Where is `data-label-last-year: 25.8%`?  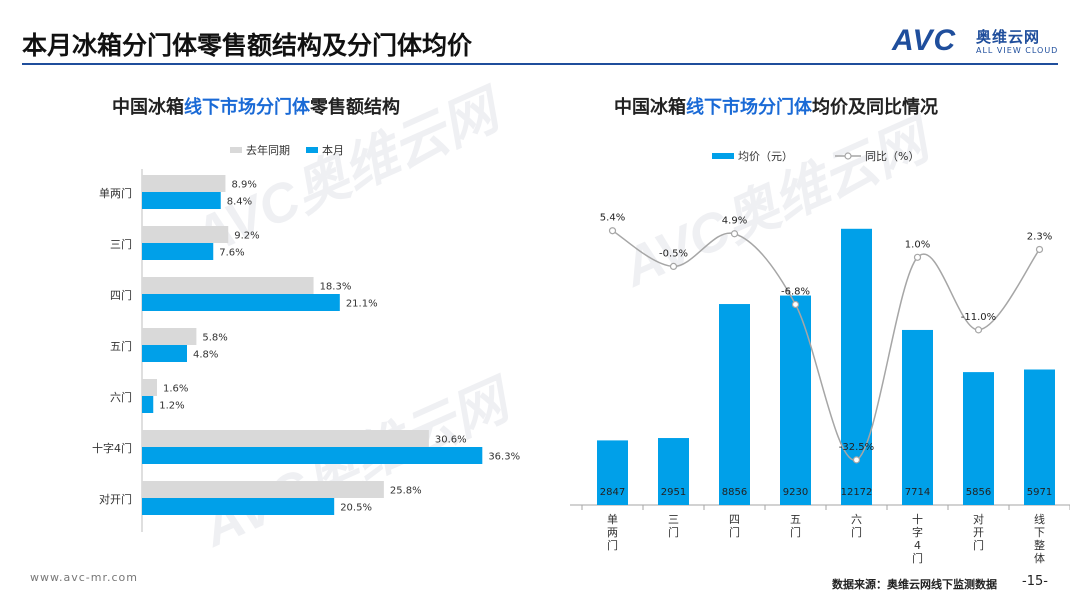
data-label-last-year: 25.8% is located at coordinates (406, 491).